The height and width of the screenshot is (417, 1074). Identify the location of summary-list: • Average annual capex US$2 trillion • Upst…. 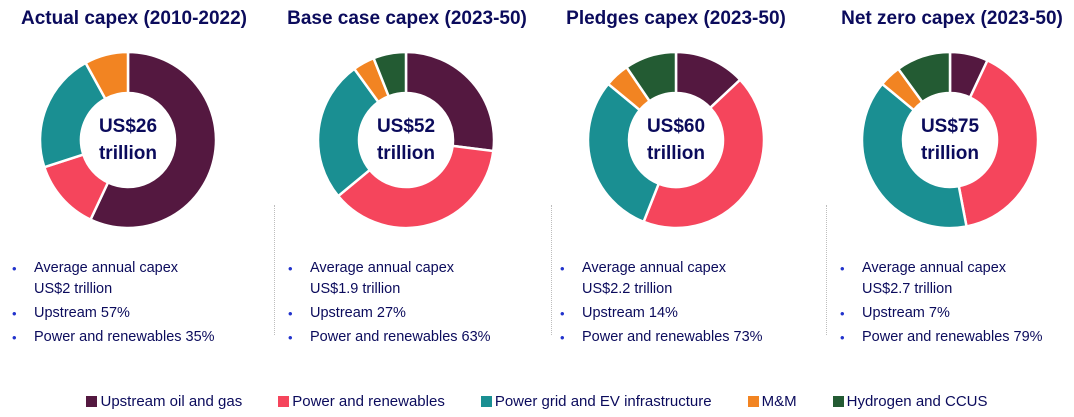
(113, 304).